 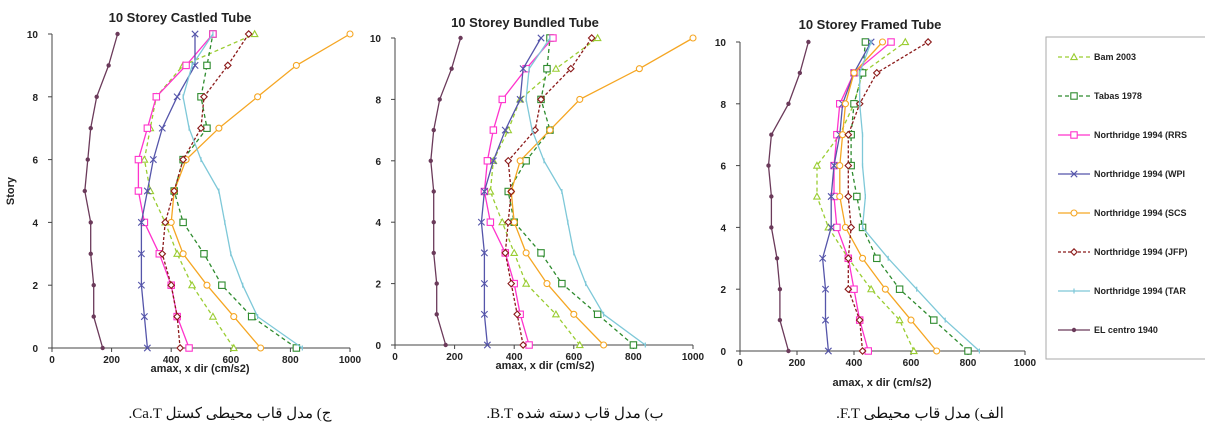 What do you see at coordinates (525, 22) in the screenshot?
I see `chart-title: 10 Storey Bundled Tube` at bounding box center [525, 22].